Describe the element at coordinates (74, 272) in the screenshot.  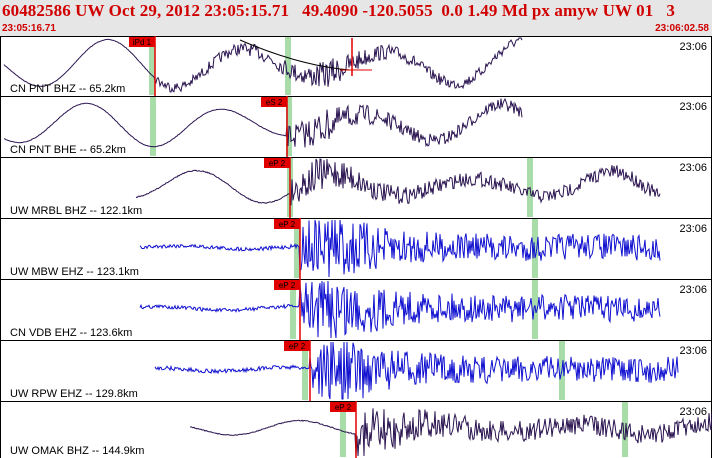
I see `station-label: UW MBW EHZ -- 123.1km` at that location.